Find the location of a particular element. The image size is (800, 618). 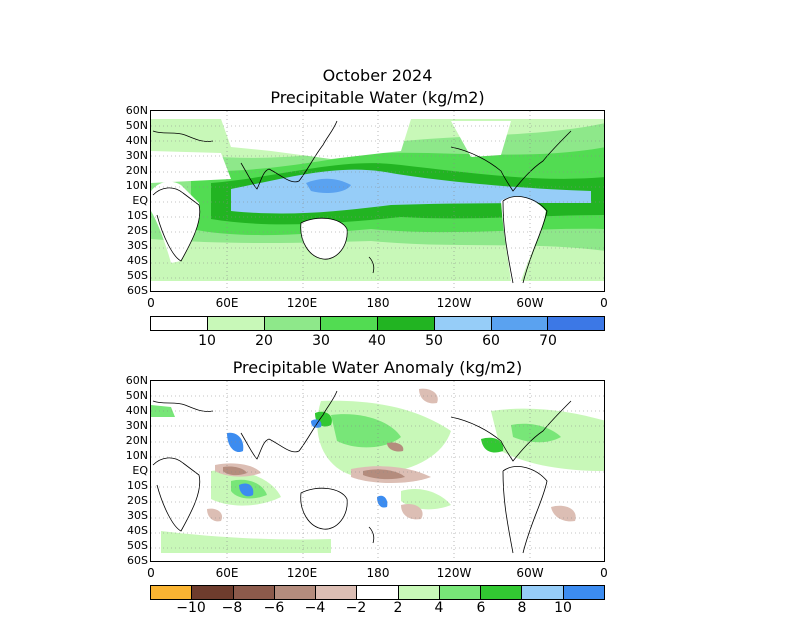

bottom-colorbar-label: −4 is located at coordinates (315, 608).